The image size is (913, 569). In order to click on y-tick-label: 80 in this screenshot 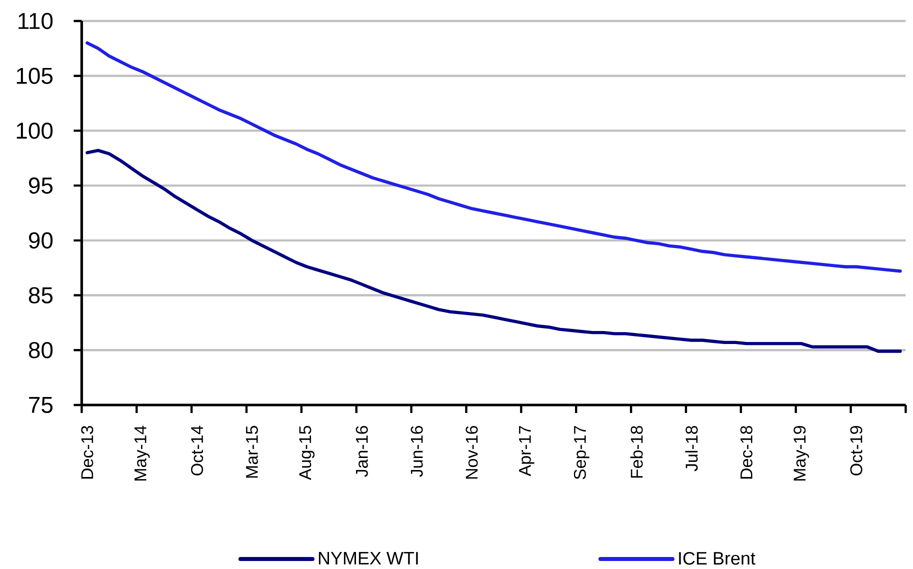, I will do `click(40, 350)`.